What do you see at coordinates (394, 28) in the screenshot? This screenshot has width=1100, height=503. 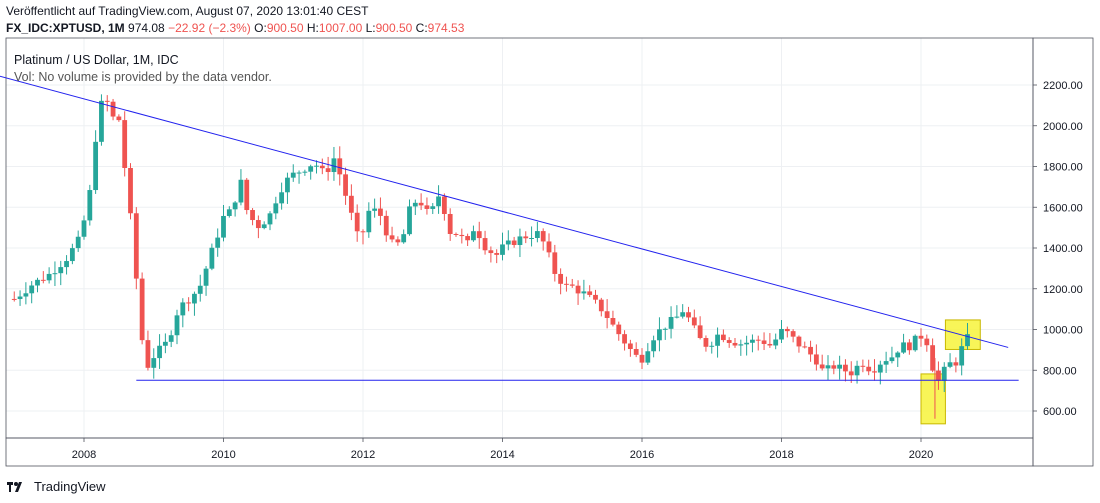 I see `low-value: 900.50` at bounding box center [394, 28].